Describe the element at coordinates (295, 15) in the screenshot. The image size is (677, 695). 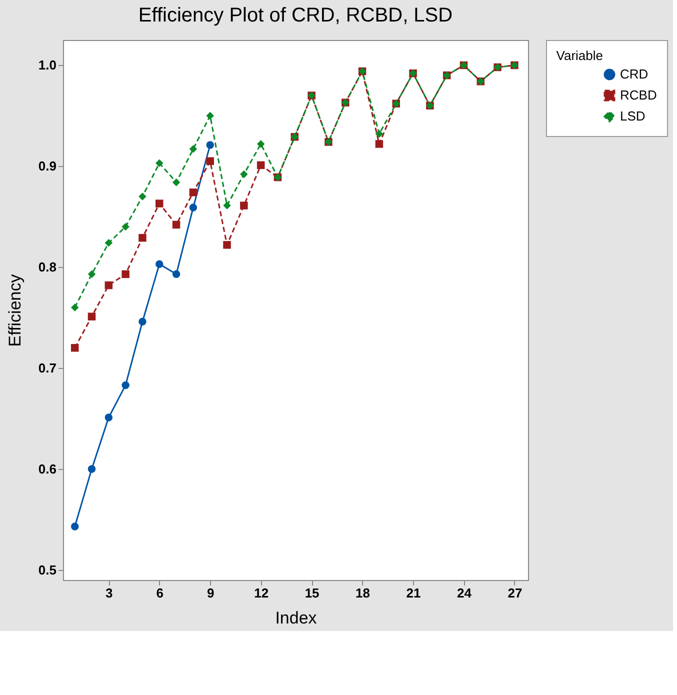
I see `chart-title: Efficiency Plot of CRD, RCBD, LSD` at that location.